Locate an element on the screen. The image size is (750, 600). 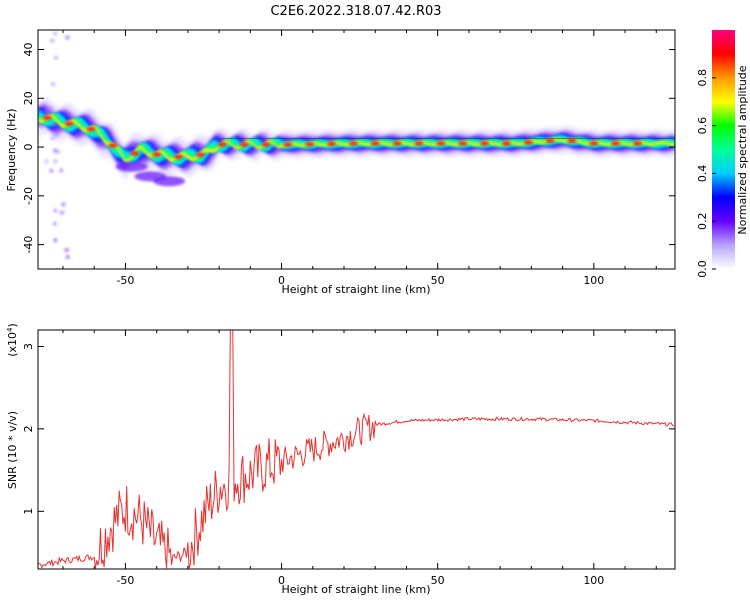
spectrogram-x-tick-label: 100 is located at coordinates (593, 280).